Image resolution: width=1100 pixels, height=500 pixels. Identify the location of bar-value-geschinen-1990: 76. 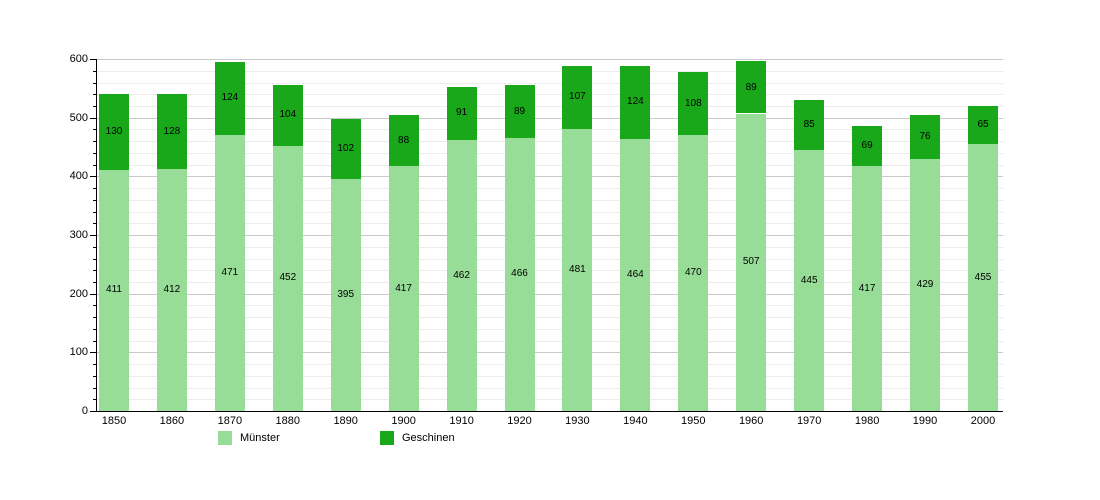
(925, 136).